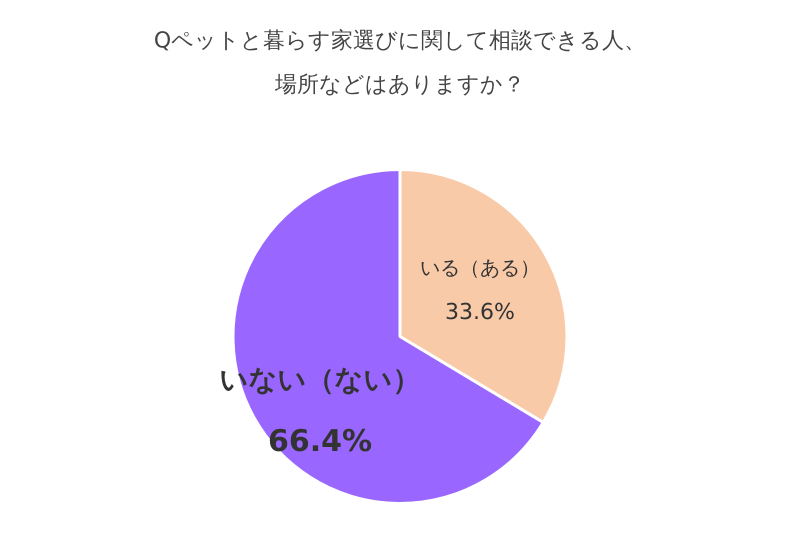 The width and height of the screenshot is (800, 533). I want to click on data-label: 33.6%, so click(479, 312).